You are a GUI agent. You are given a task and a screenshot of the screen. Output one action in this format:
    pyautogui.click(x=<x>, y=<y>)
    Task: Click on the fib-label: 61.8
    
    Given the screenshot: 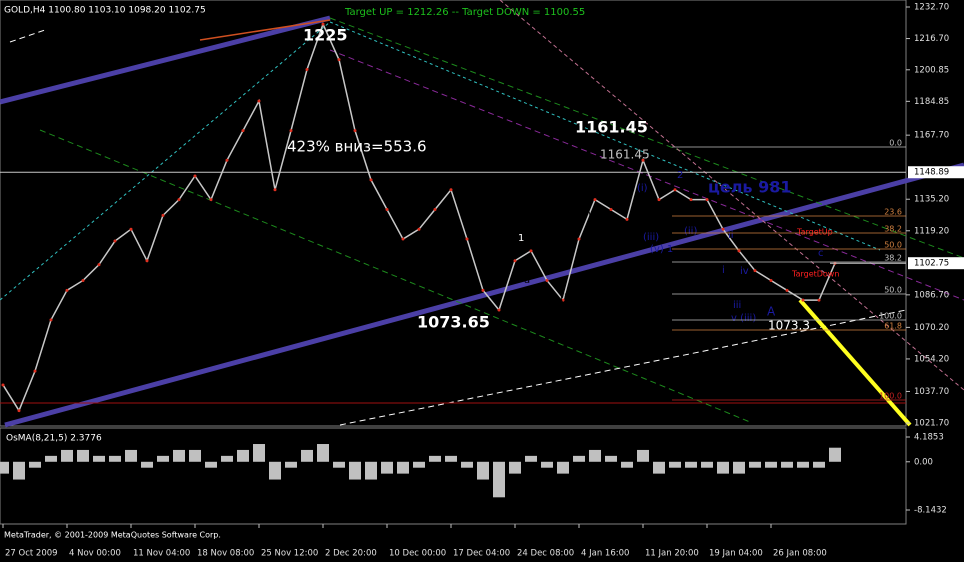 What is the action you would take?
    pyautogui.click(x=893, y=326)
    